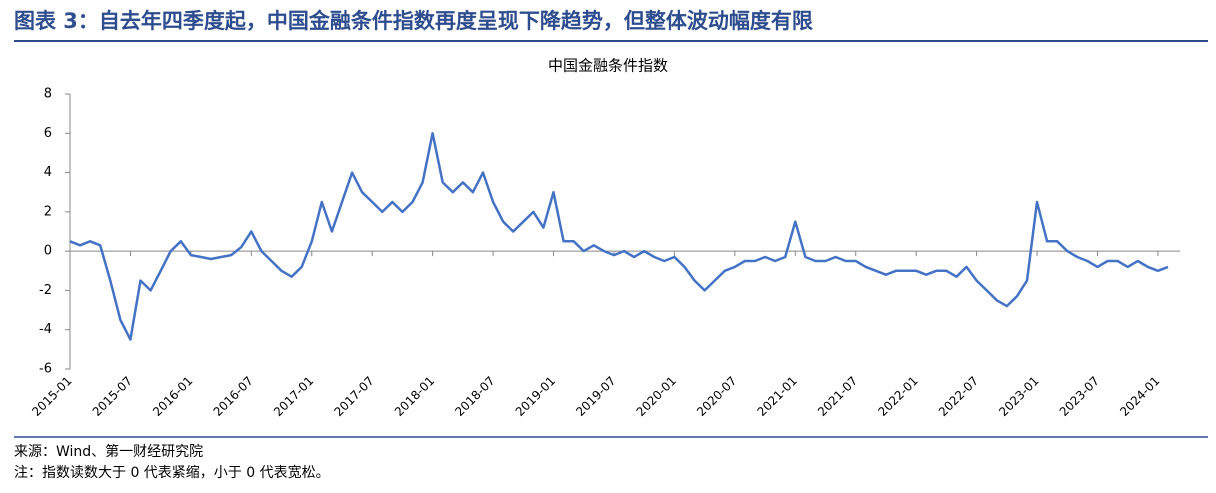 The image size is (1216, 493). I want to click on x-tick-label: 2016-07, so click(233, 396).